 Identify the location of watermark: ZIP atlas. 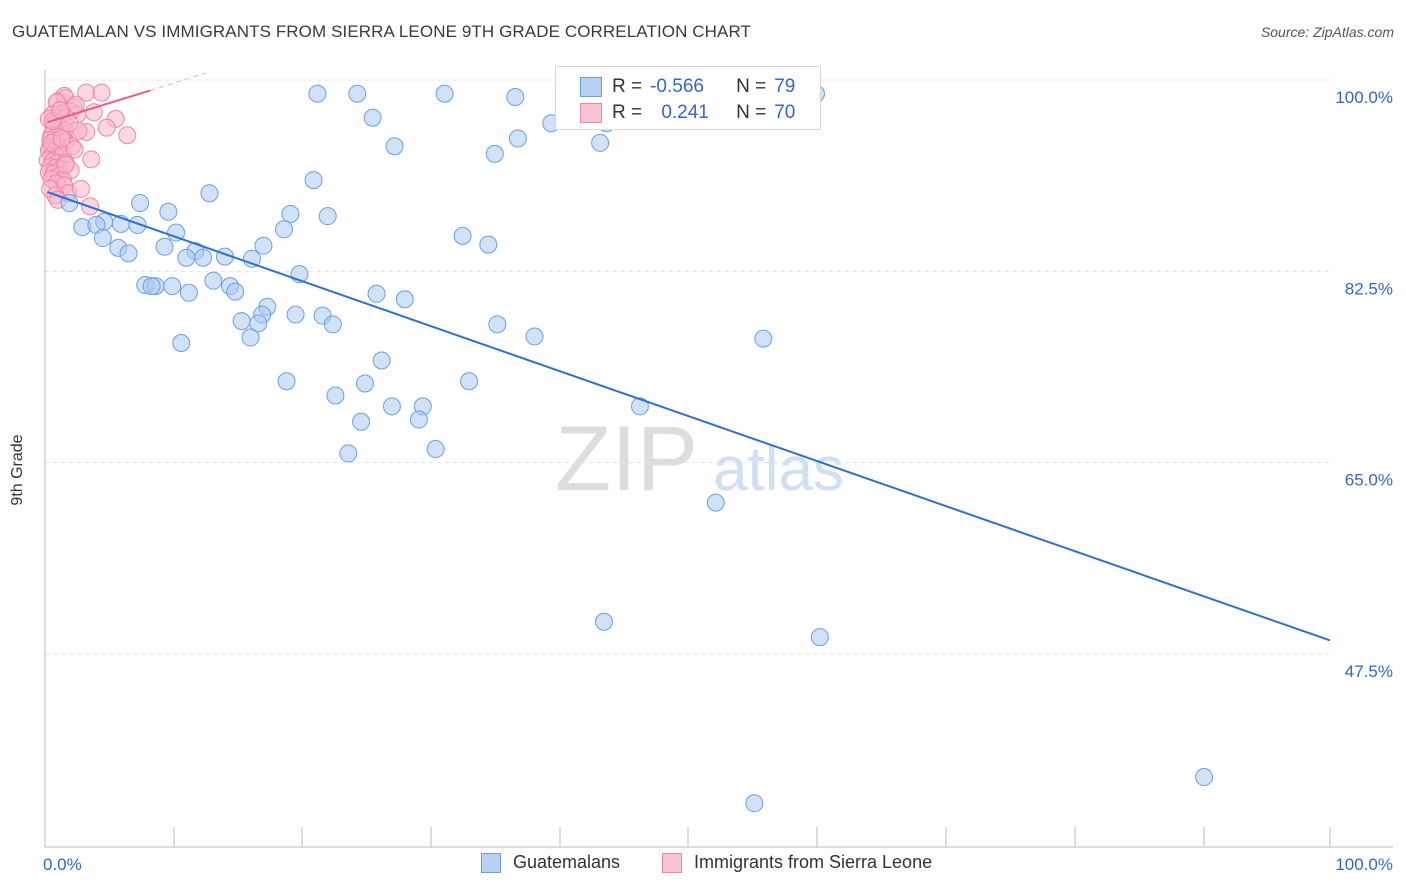
(699, 459).